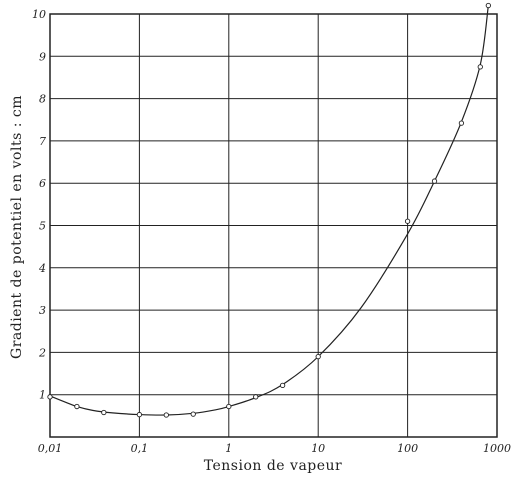 This screenshot has width=513, height=477. Describe the element at coordinates (39, 205) in the screenshot. I see `y-tick-labels: 1 2 3 4 5 6 7 8 9 10` at that location.